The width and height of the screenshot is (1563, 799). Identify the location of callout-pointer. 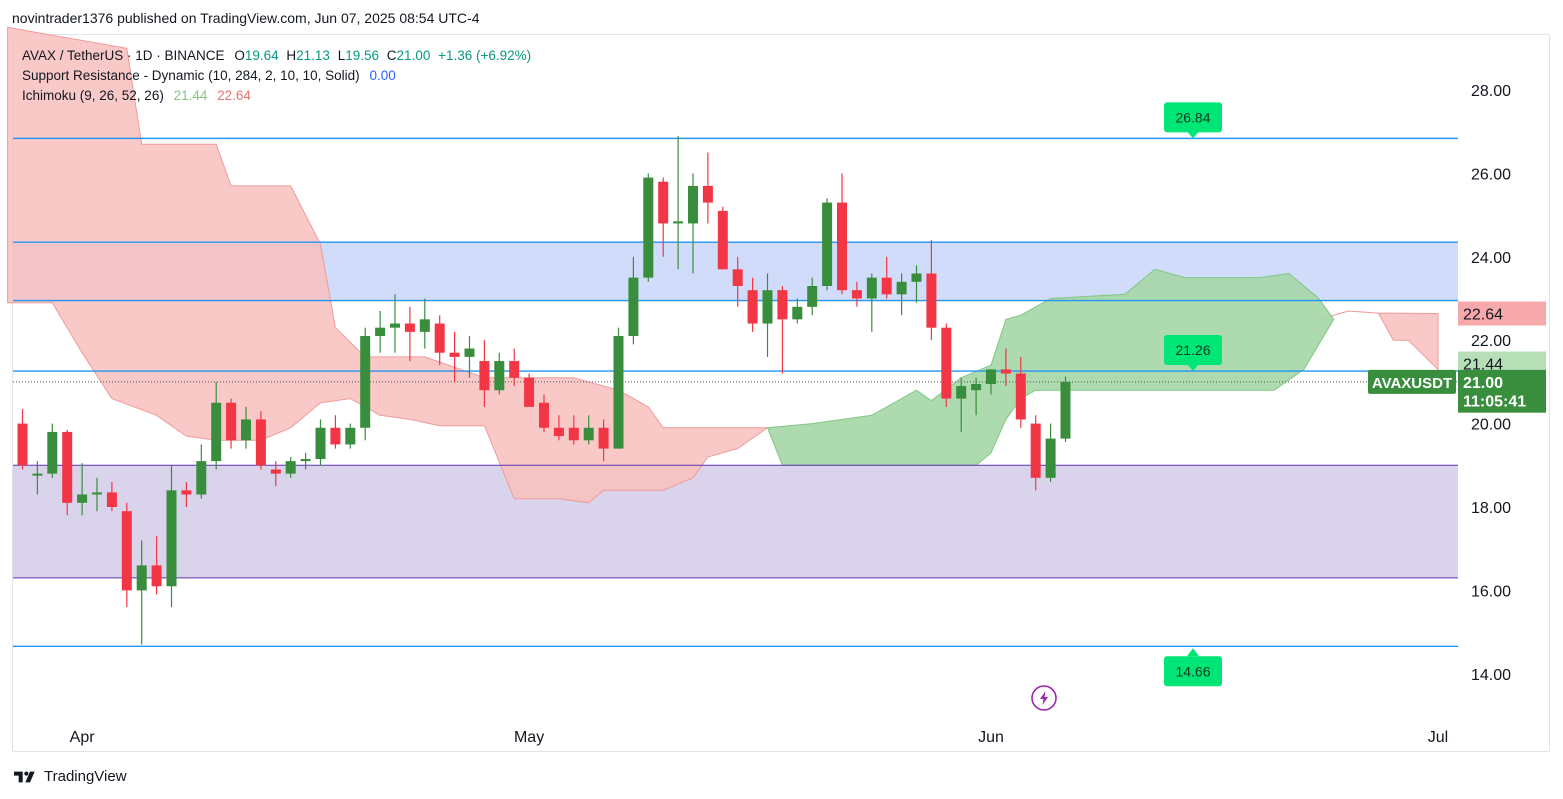
(1193, 652).